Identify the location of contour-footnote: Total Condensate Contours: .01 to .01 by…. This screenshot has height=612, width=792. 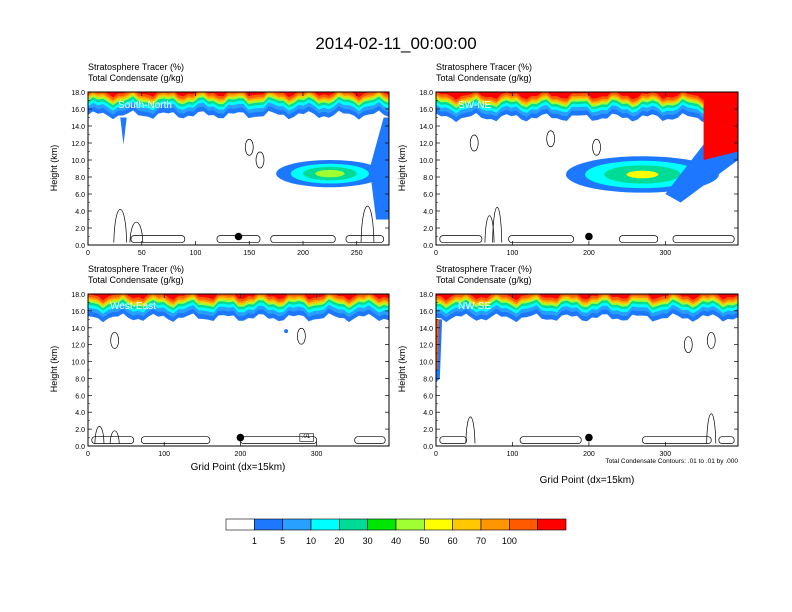
(671, 461).